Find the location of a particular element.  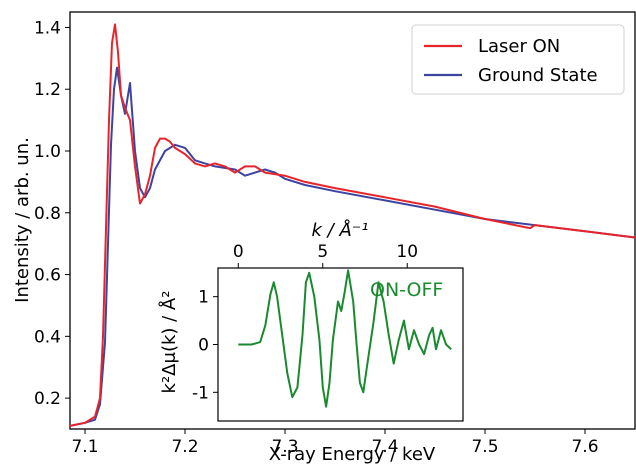

x-tick-label: 7.1 is located at coordinates (84, 447).